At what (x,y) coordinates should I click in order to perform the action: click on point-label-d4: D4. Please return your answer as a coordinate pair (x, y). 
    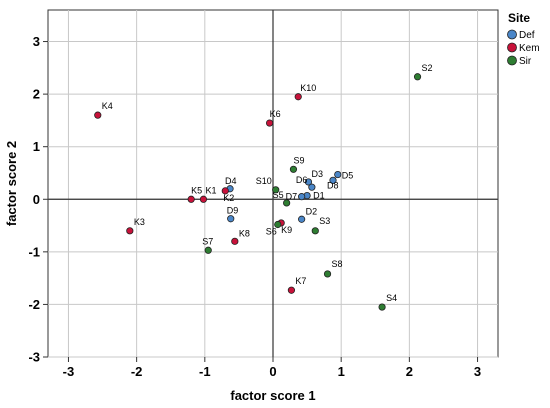
    Looking at the image, I should click on (231, 181).